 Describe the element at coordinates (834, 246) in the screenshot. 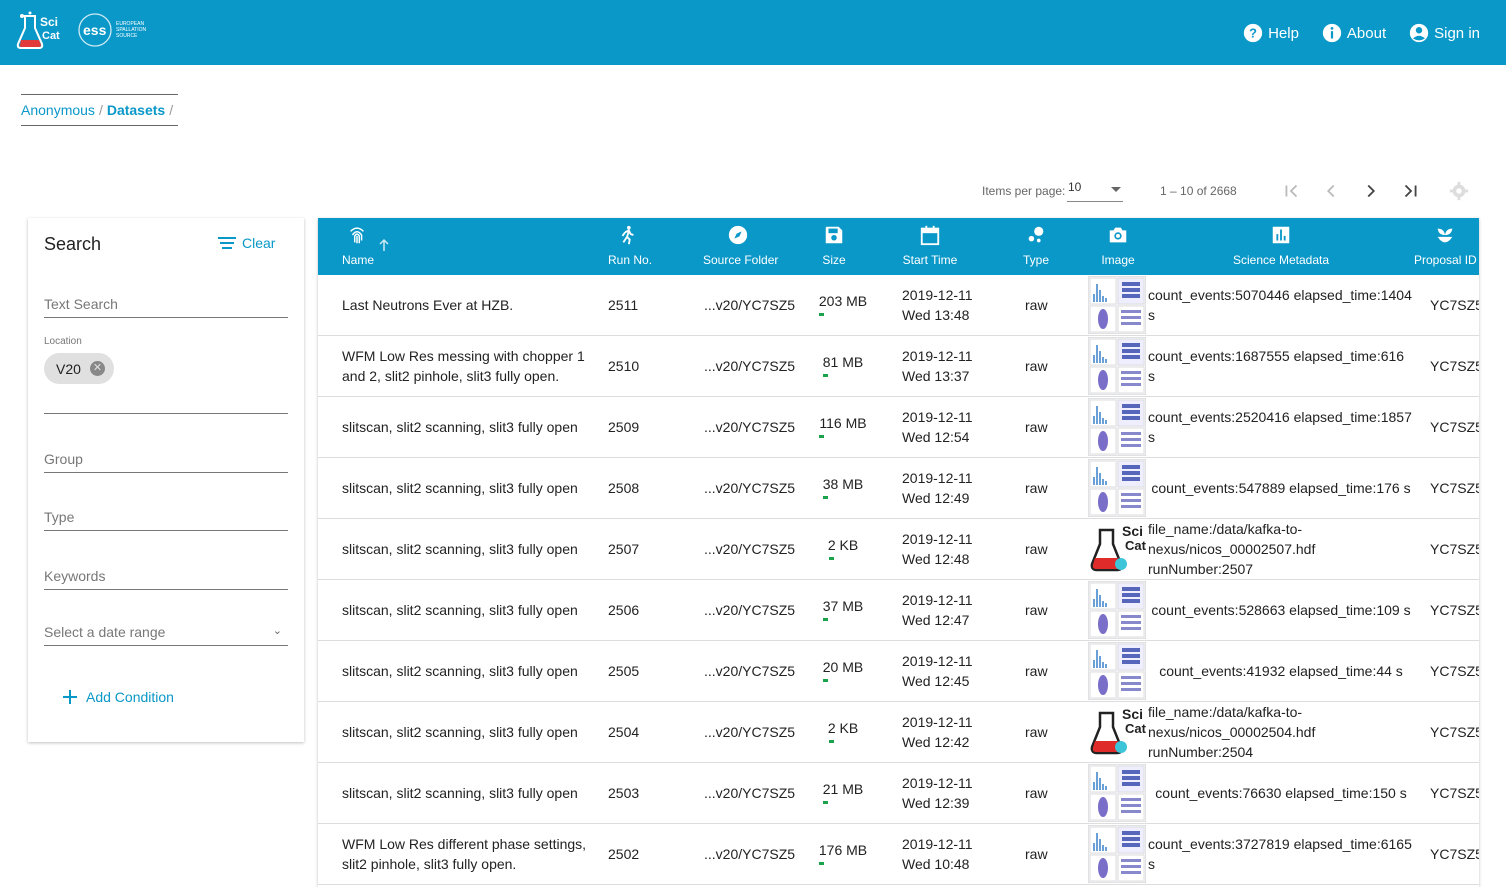

I see `column-size: Size` at that location.